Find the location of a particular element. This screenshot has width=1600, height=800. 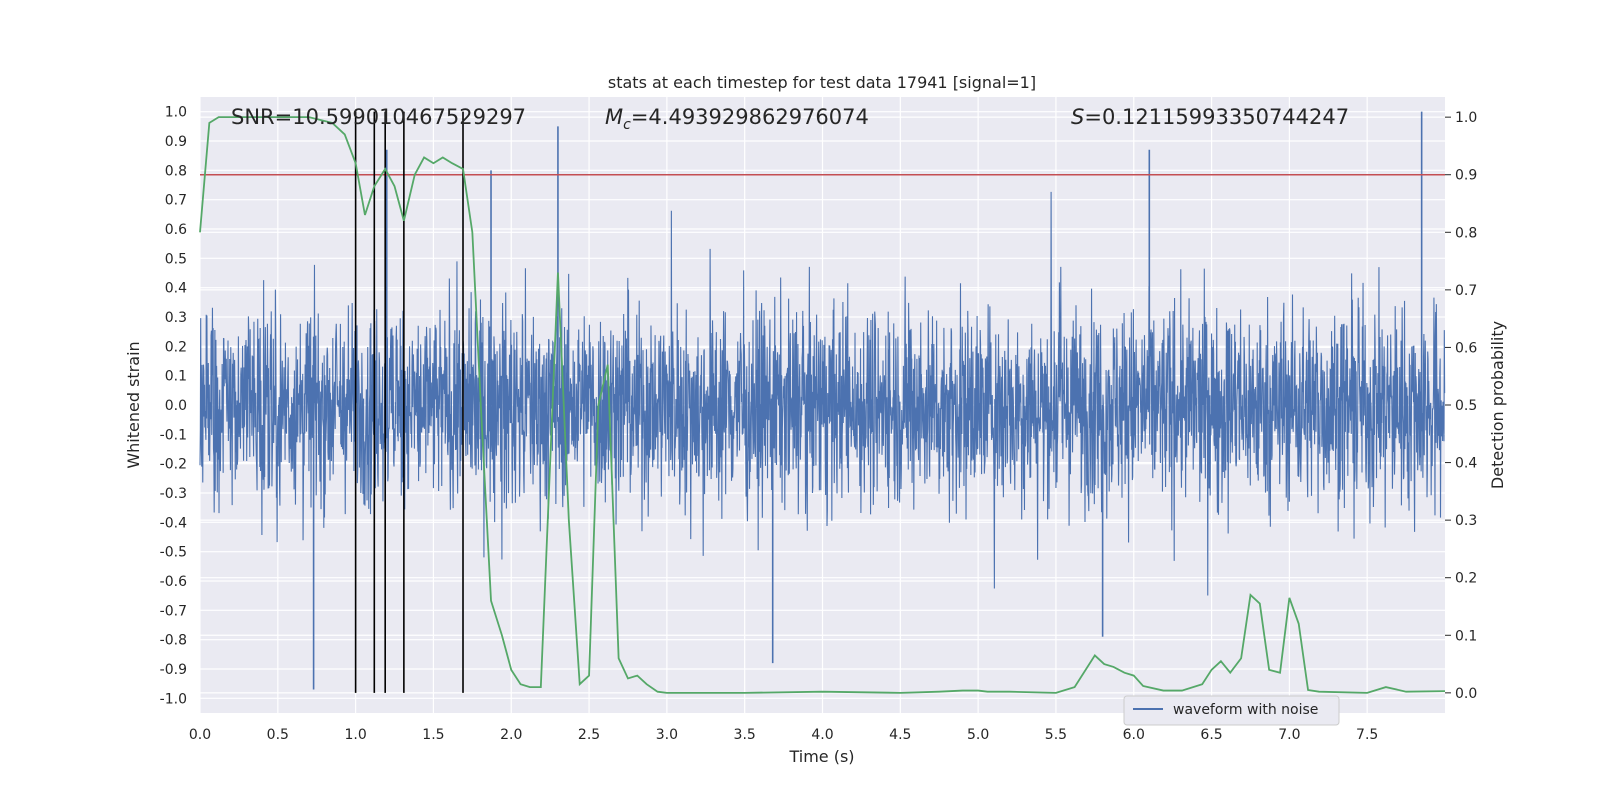

y-axis-label: Whitened strain is located at coordinates (133, 404).